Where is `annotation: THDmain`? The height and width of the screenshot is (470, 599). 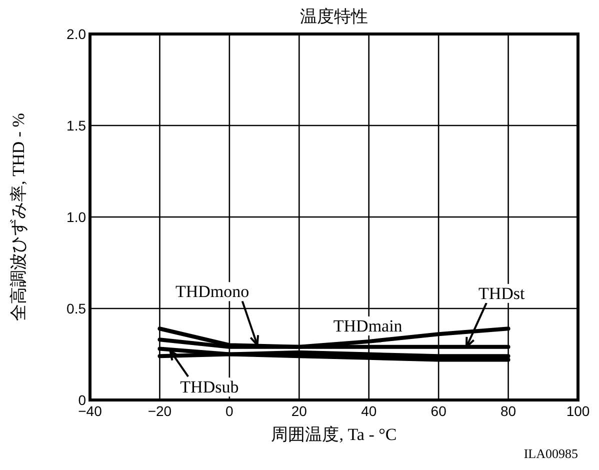 annotation: THDmain is located at coordinates (368, 326).